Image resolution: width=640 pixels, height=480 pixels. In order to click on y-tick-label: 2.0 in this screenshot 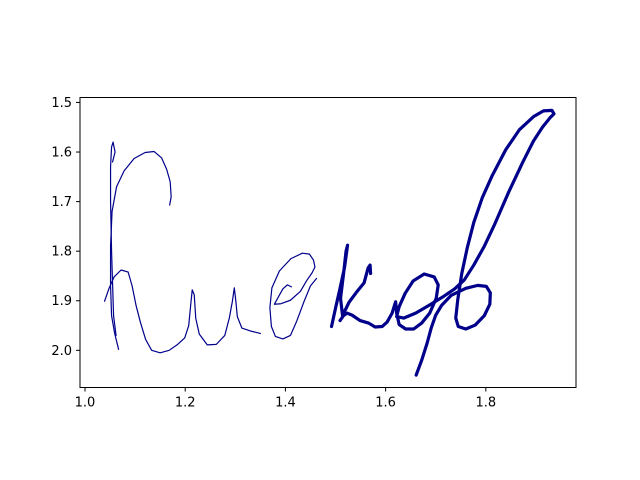, I will do `click(61, 351)`.